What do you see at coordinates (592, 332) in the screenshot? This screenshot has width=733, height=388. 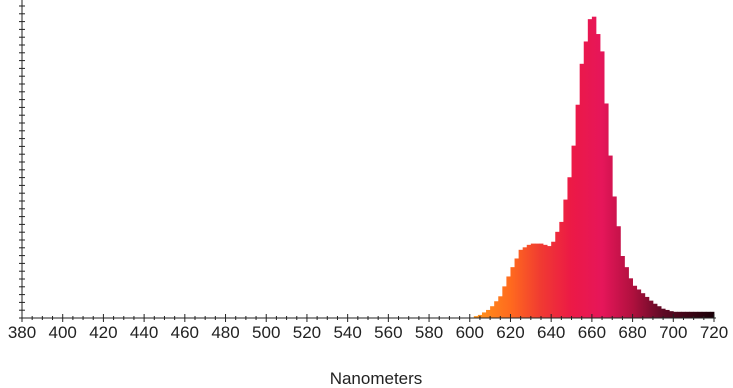 I see `x-tick-label: 660` at bounding box center [592, 332].